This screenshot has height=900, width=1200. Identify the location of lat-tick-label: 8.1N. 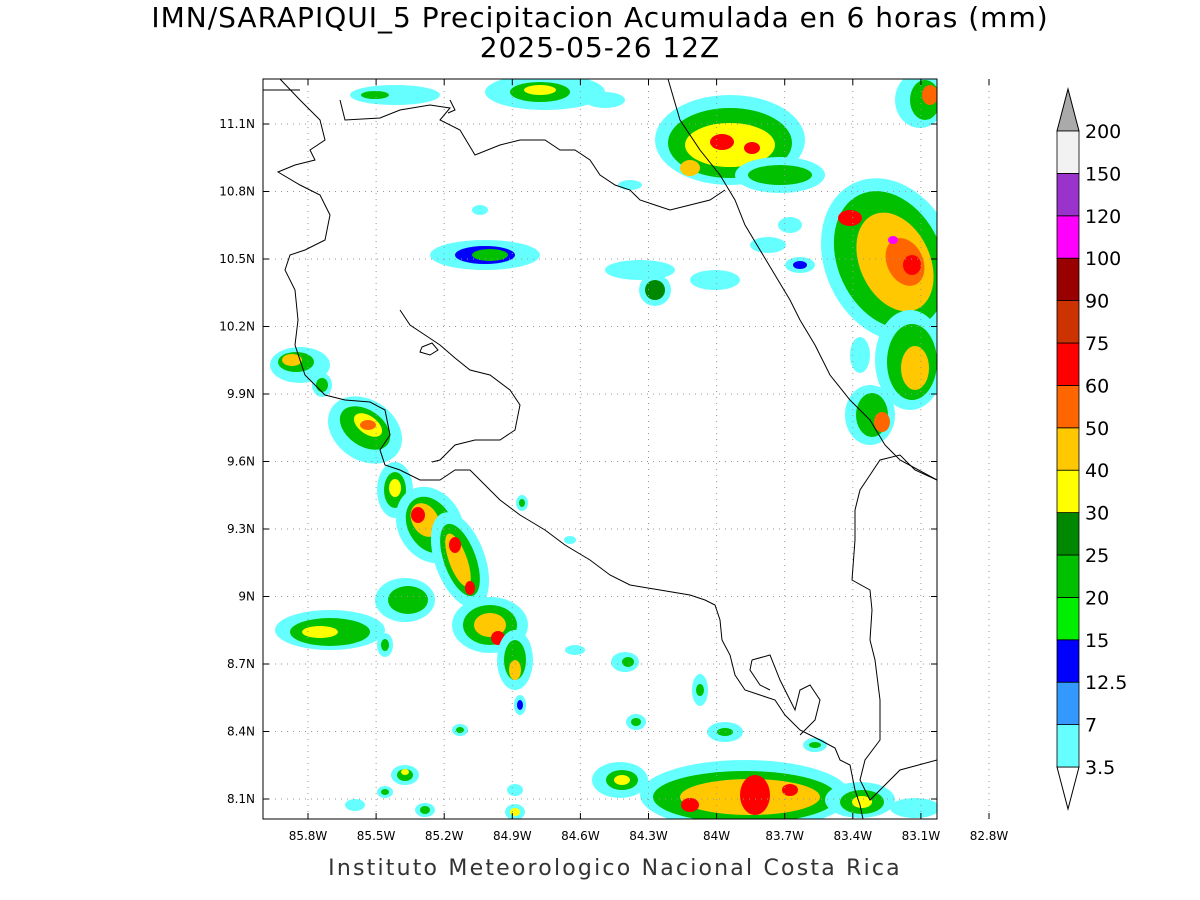
(241, 799).